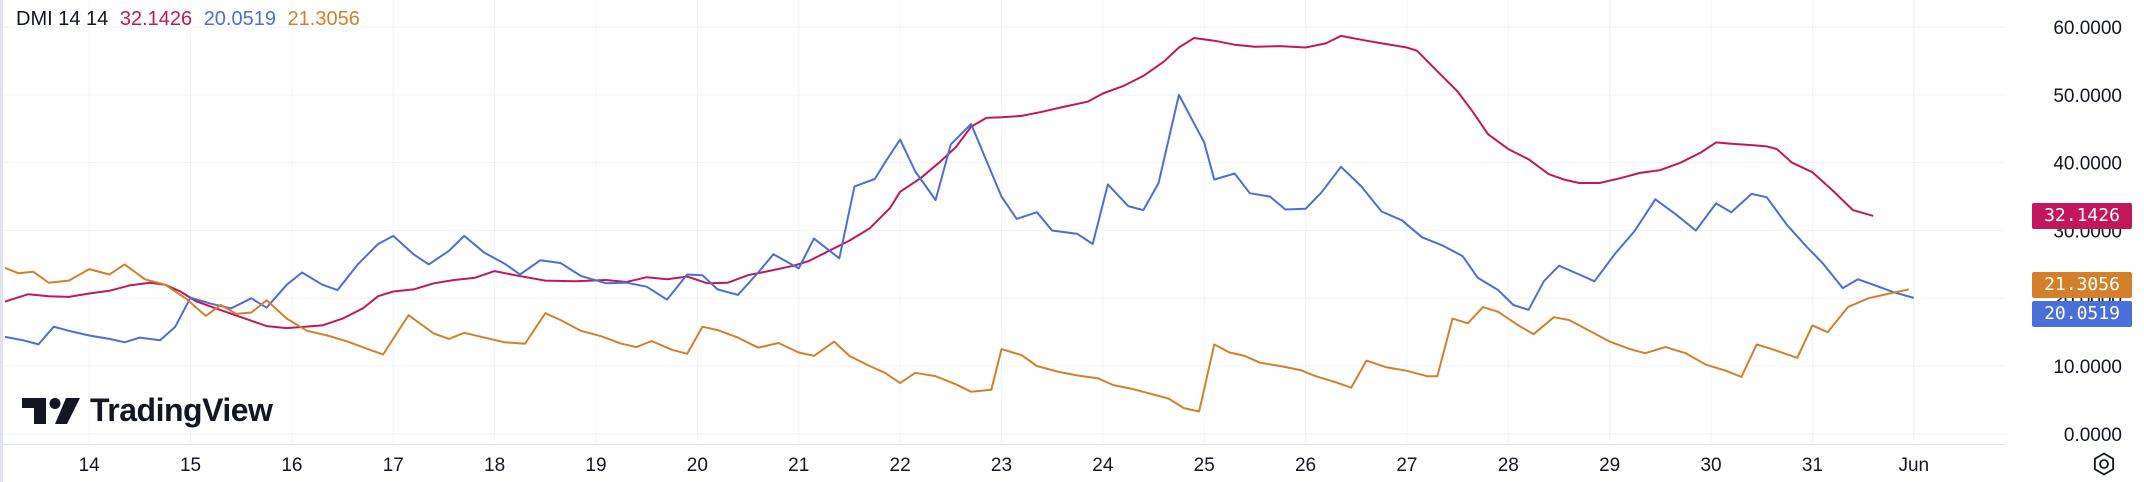 The height and width of the screenshot is (482, 2144). What do you see at coordinates (1913, 465) in the screenshot?
I see `x-tick-label: Jun` at bounding box center [1913, 465].